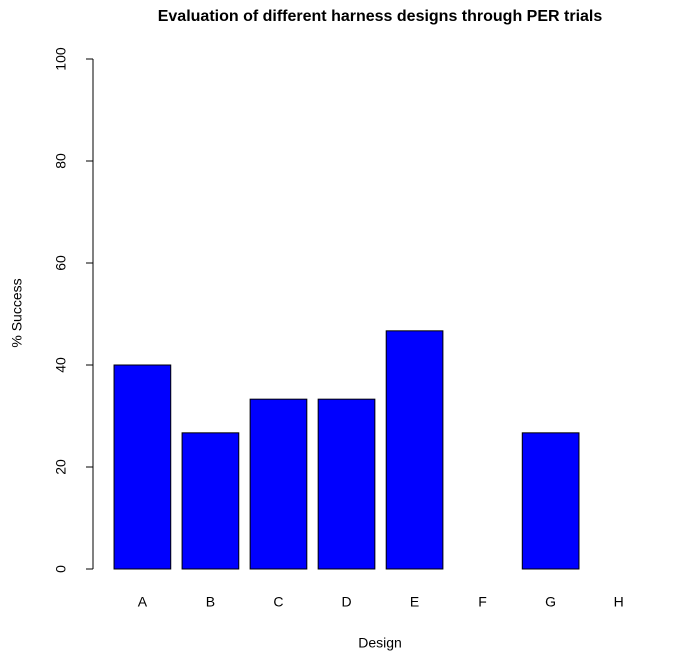 Image resolution: width=680 pixels, height=657 pixels. What do you see at coordinates (61, 569) in the screenshot?
I see `y-tick-label: 0` at bounding box center [61, 569].